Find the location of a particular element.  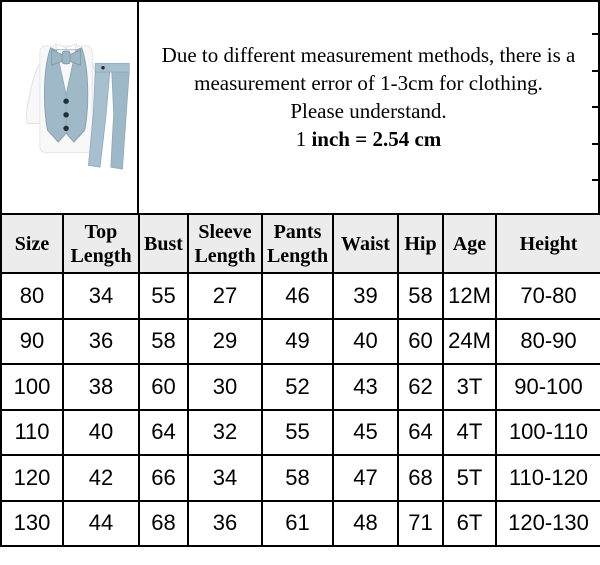

column-header: Size is located at coordinates (32, 243).